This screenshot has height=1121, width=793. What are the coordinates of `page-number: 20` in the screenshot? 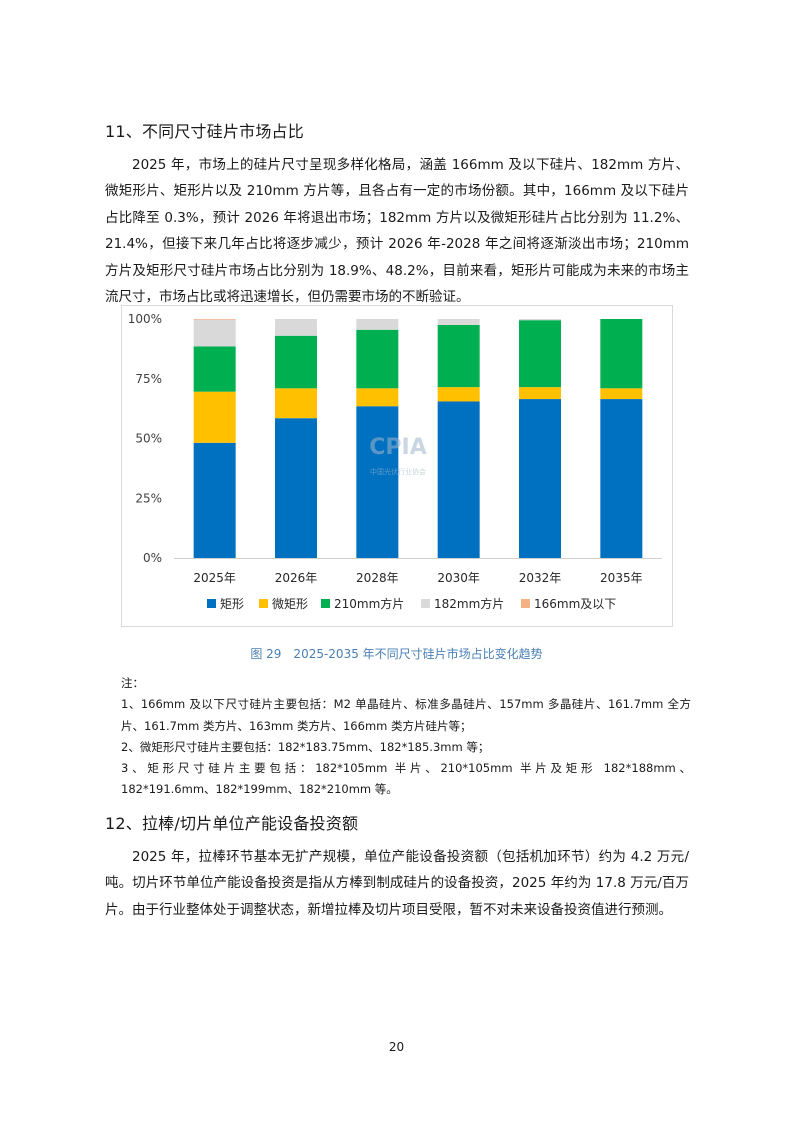 It's located at (396, 1047).